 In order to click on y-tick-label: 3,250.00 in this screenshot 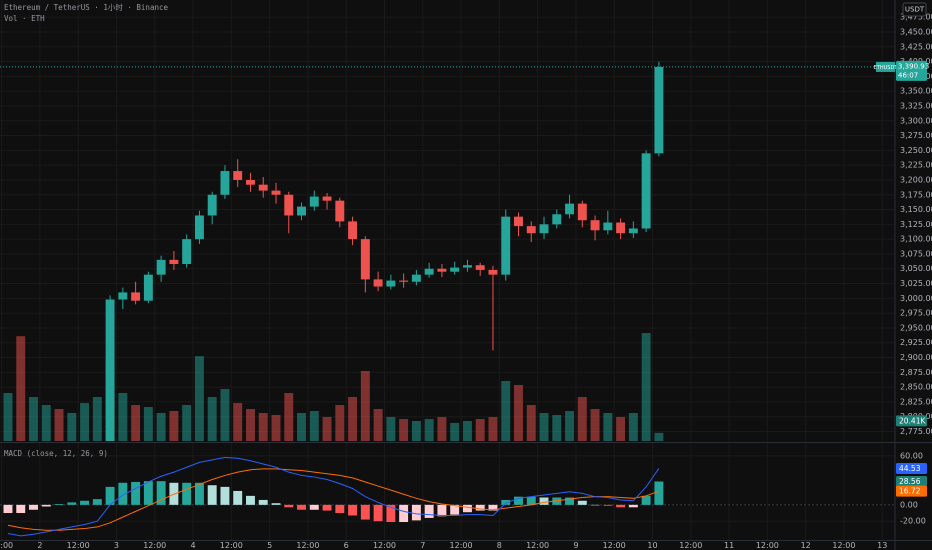, I will do `click(916, 150)`.